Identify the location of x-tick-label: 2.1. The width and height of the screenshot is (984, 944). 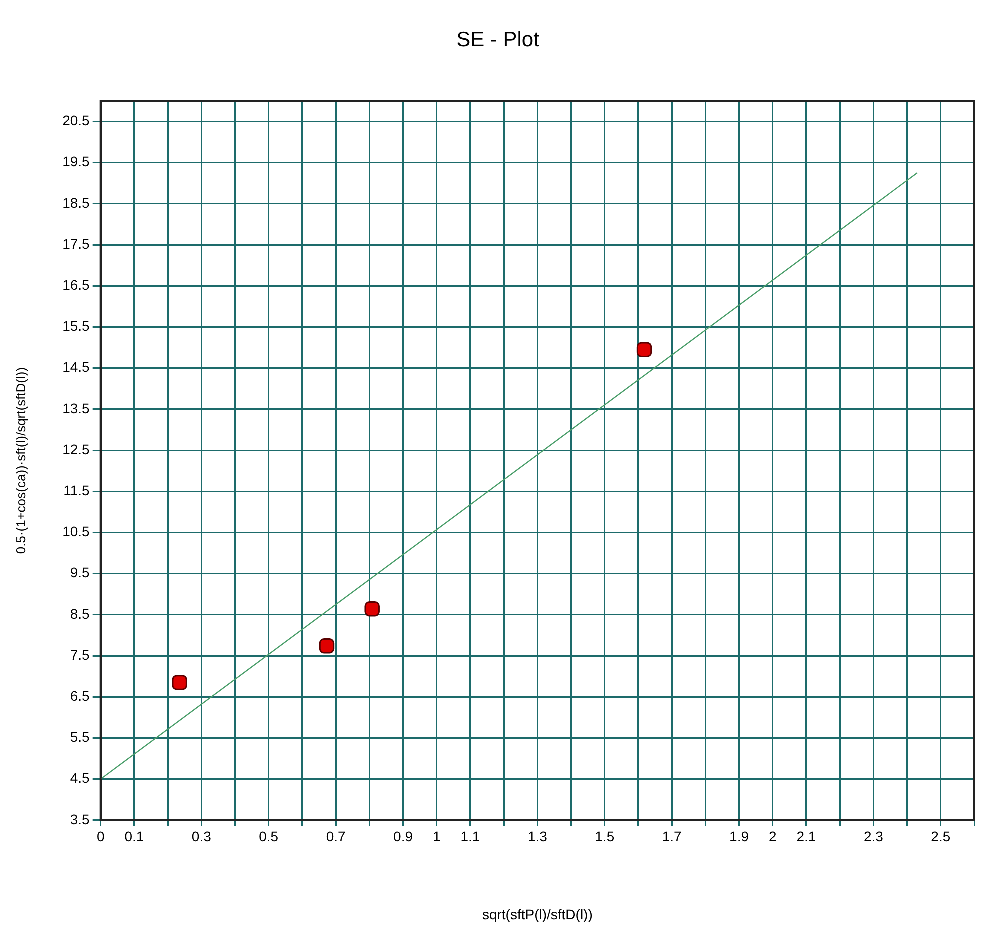
(806, 836).